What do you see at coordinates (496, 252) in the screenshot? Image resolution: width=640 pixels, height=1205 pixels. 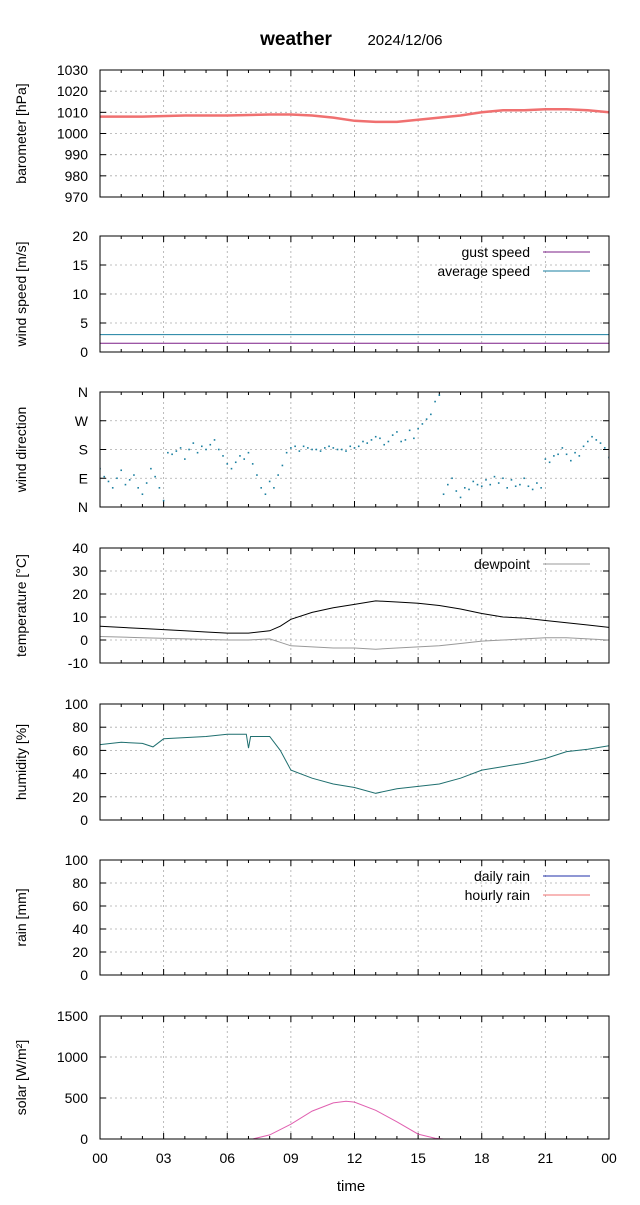 I see `legend-label: gust speed` at bounding box center [496, 252].